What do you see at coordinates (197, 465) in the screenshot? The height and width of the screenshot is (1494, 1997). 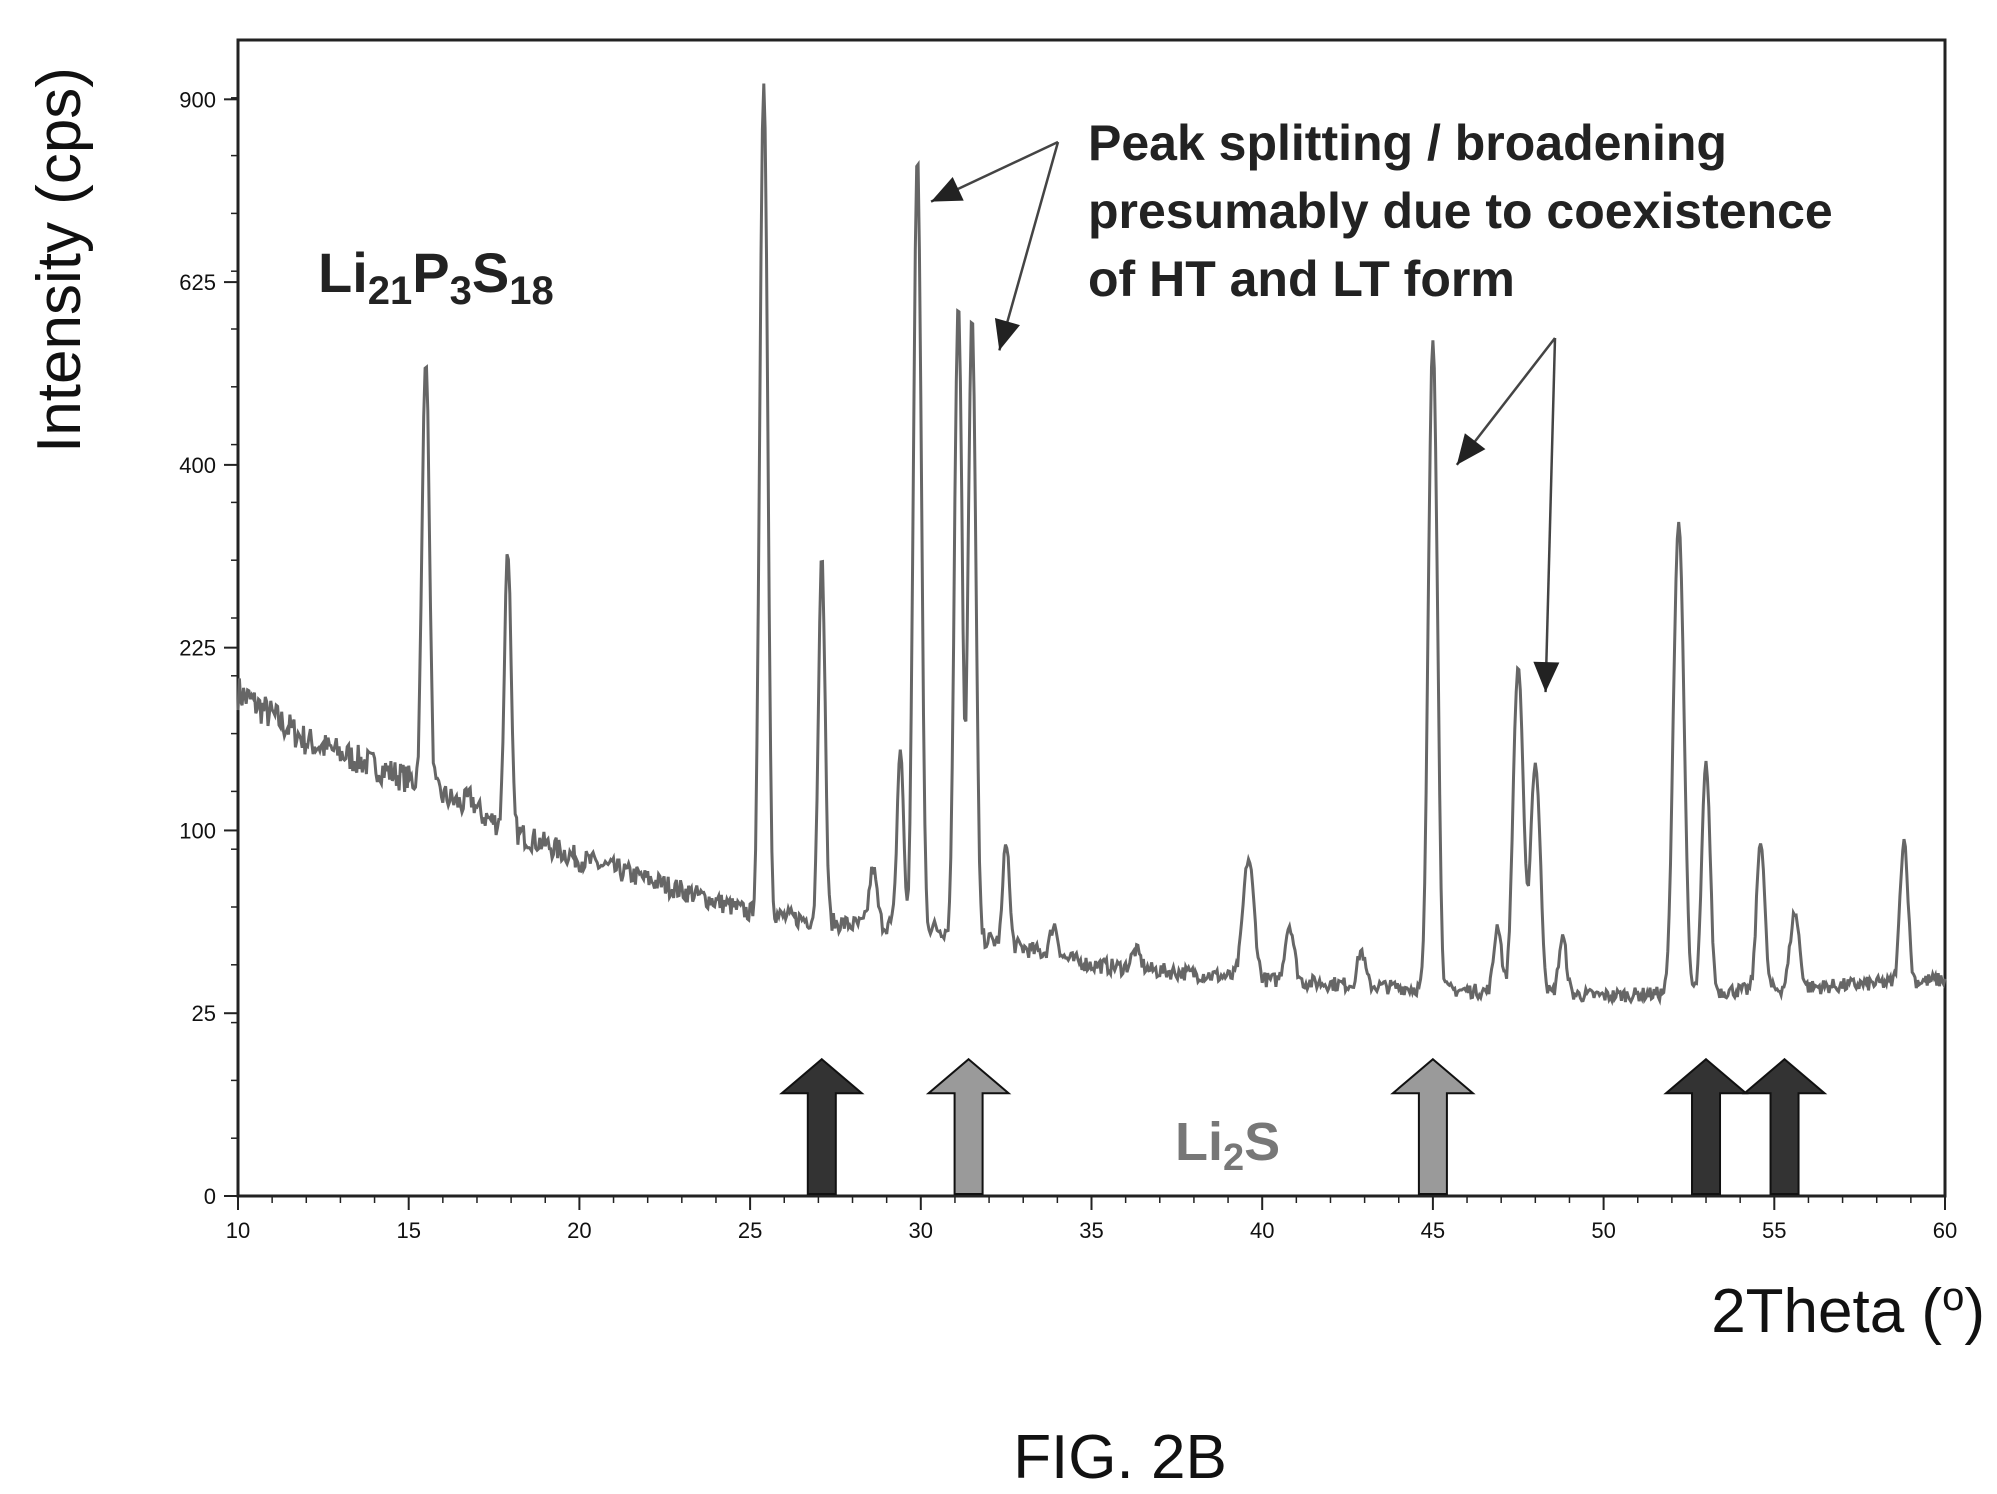 I see `y-tick-label: 400` at bounding box center [197, 465].